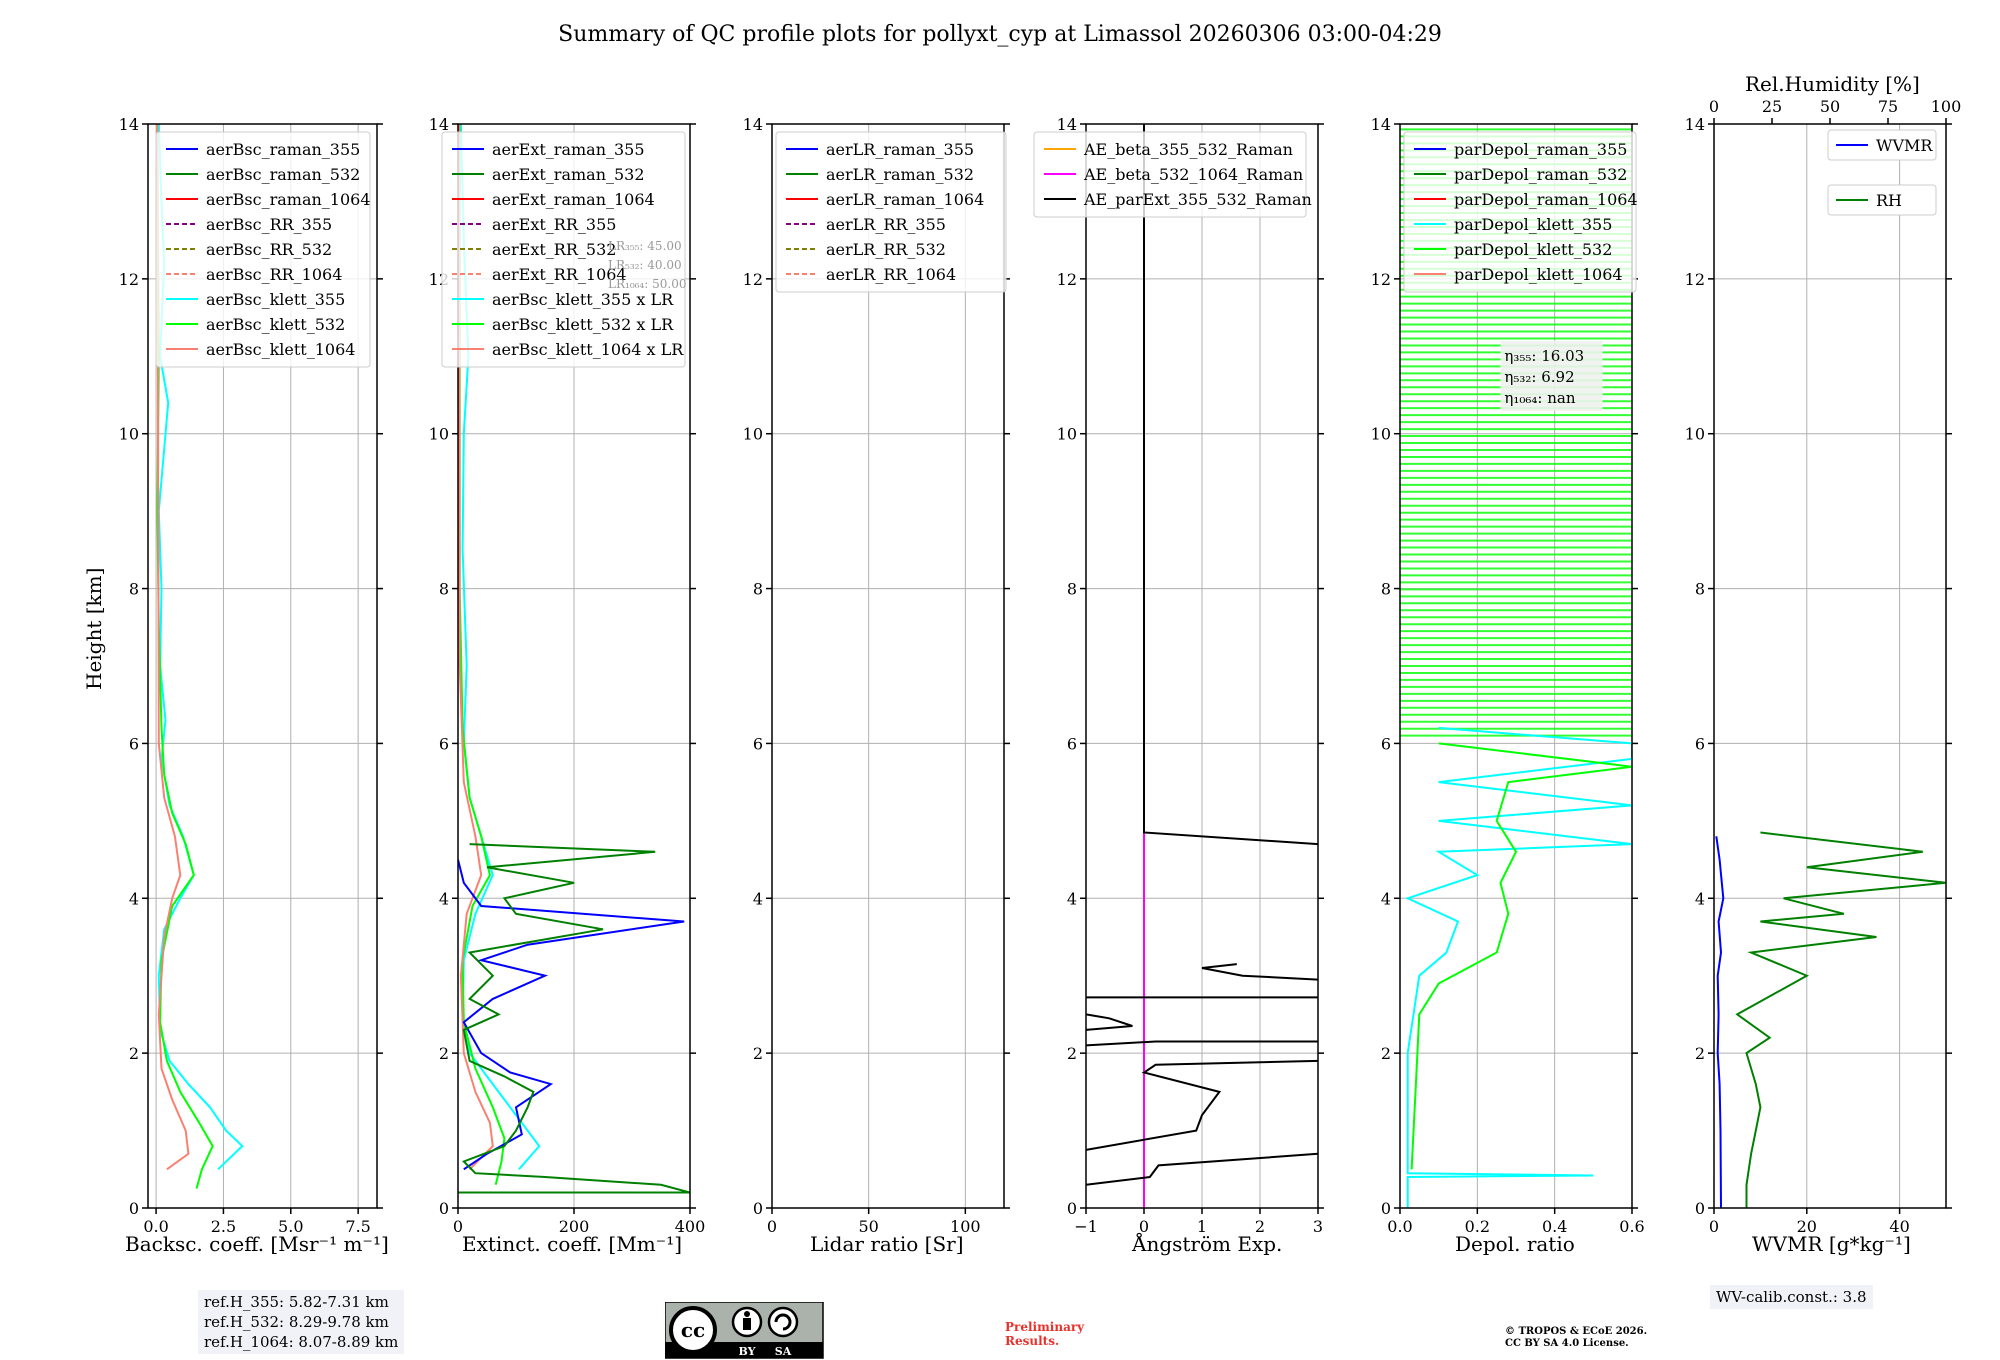 The width and height of the screenshot is (2000, 1360). What do you see at coordinates (275, 299) in the screenshot?
I see `legend-label: aerBsc_klett_355` at bounding box center [275, 299].